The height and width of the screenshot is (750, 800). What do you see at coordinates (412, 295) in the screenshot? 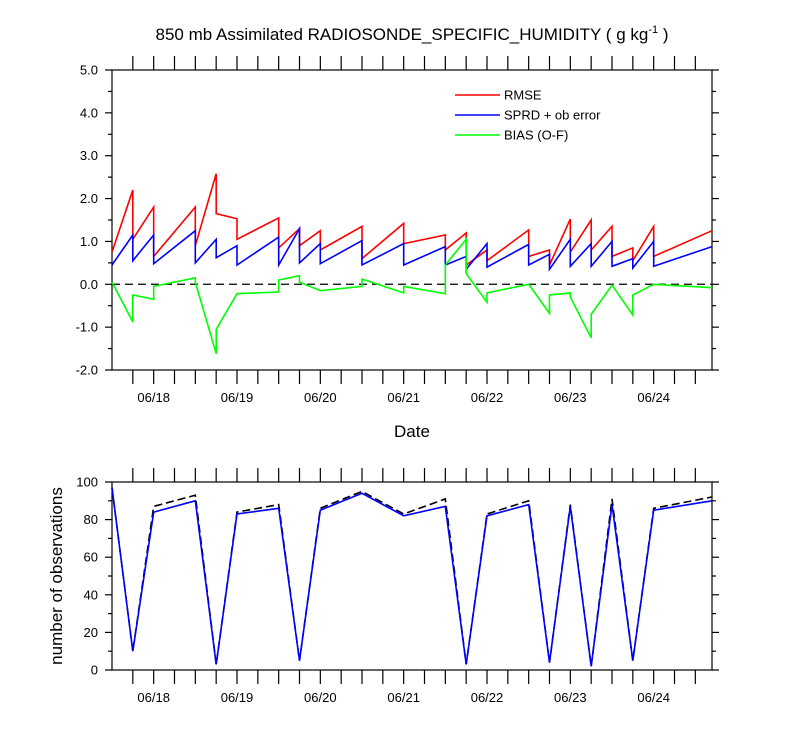
I see `bias-line` at bounding box center [412, 295].